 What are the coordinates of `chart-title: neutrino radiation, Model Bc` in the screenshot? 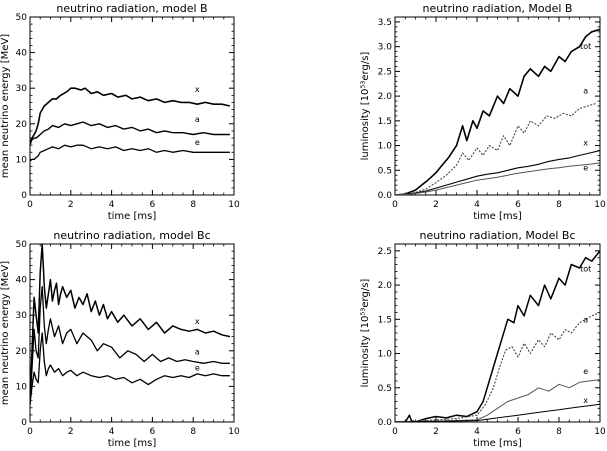 It's located at (497, 235).